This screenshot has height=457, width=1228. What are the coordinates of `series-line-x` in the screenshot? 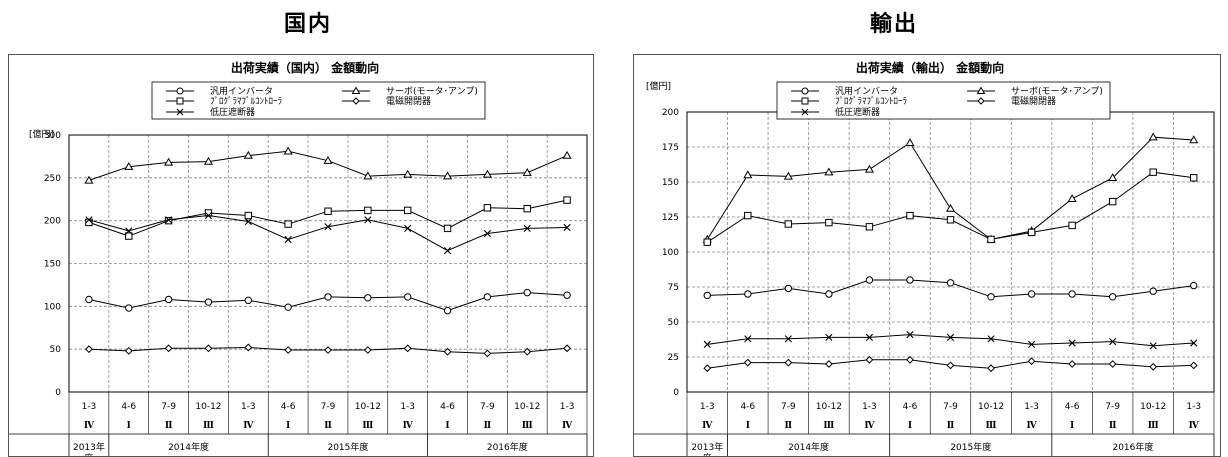 It's located at (950, 340).